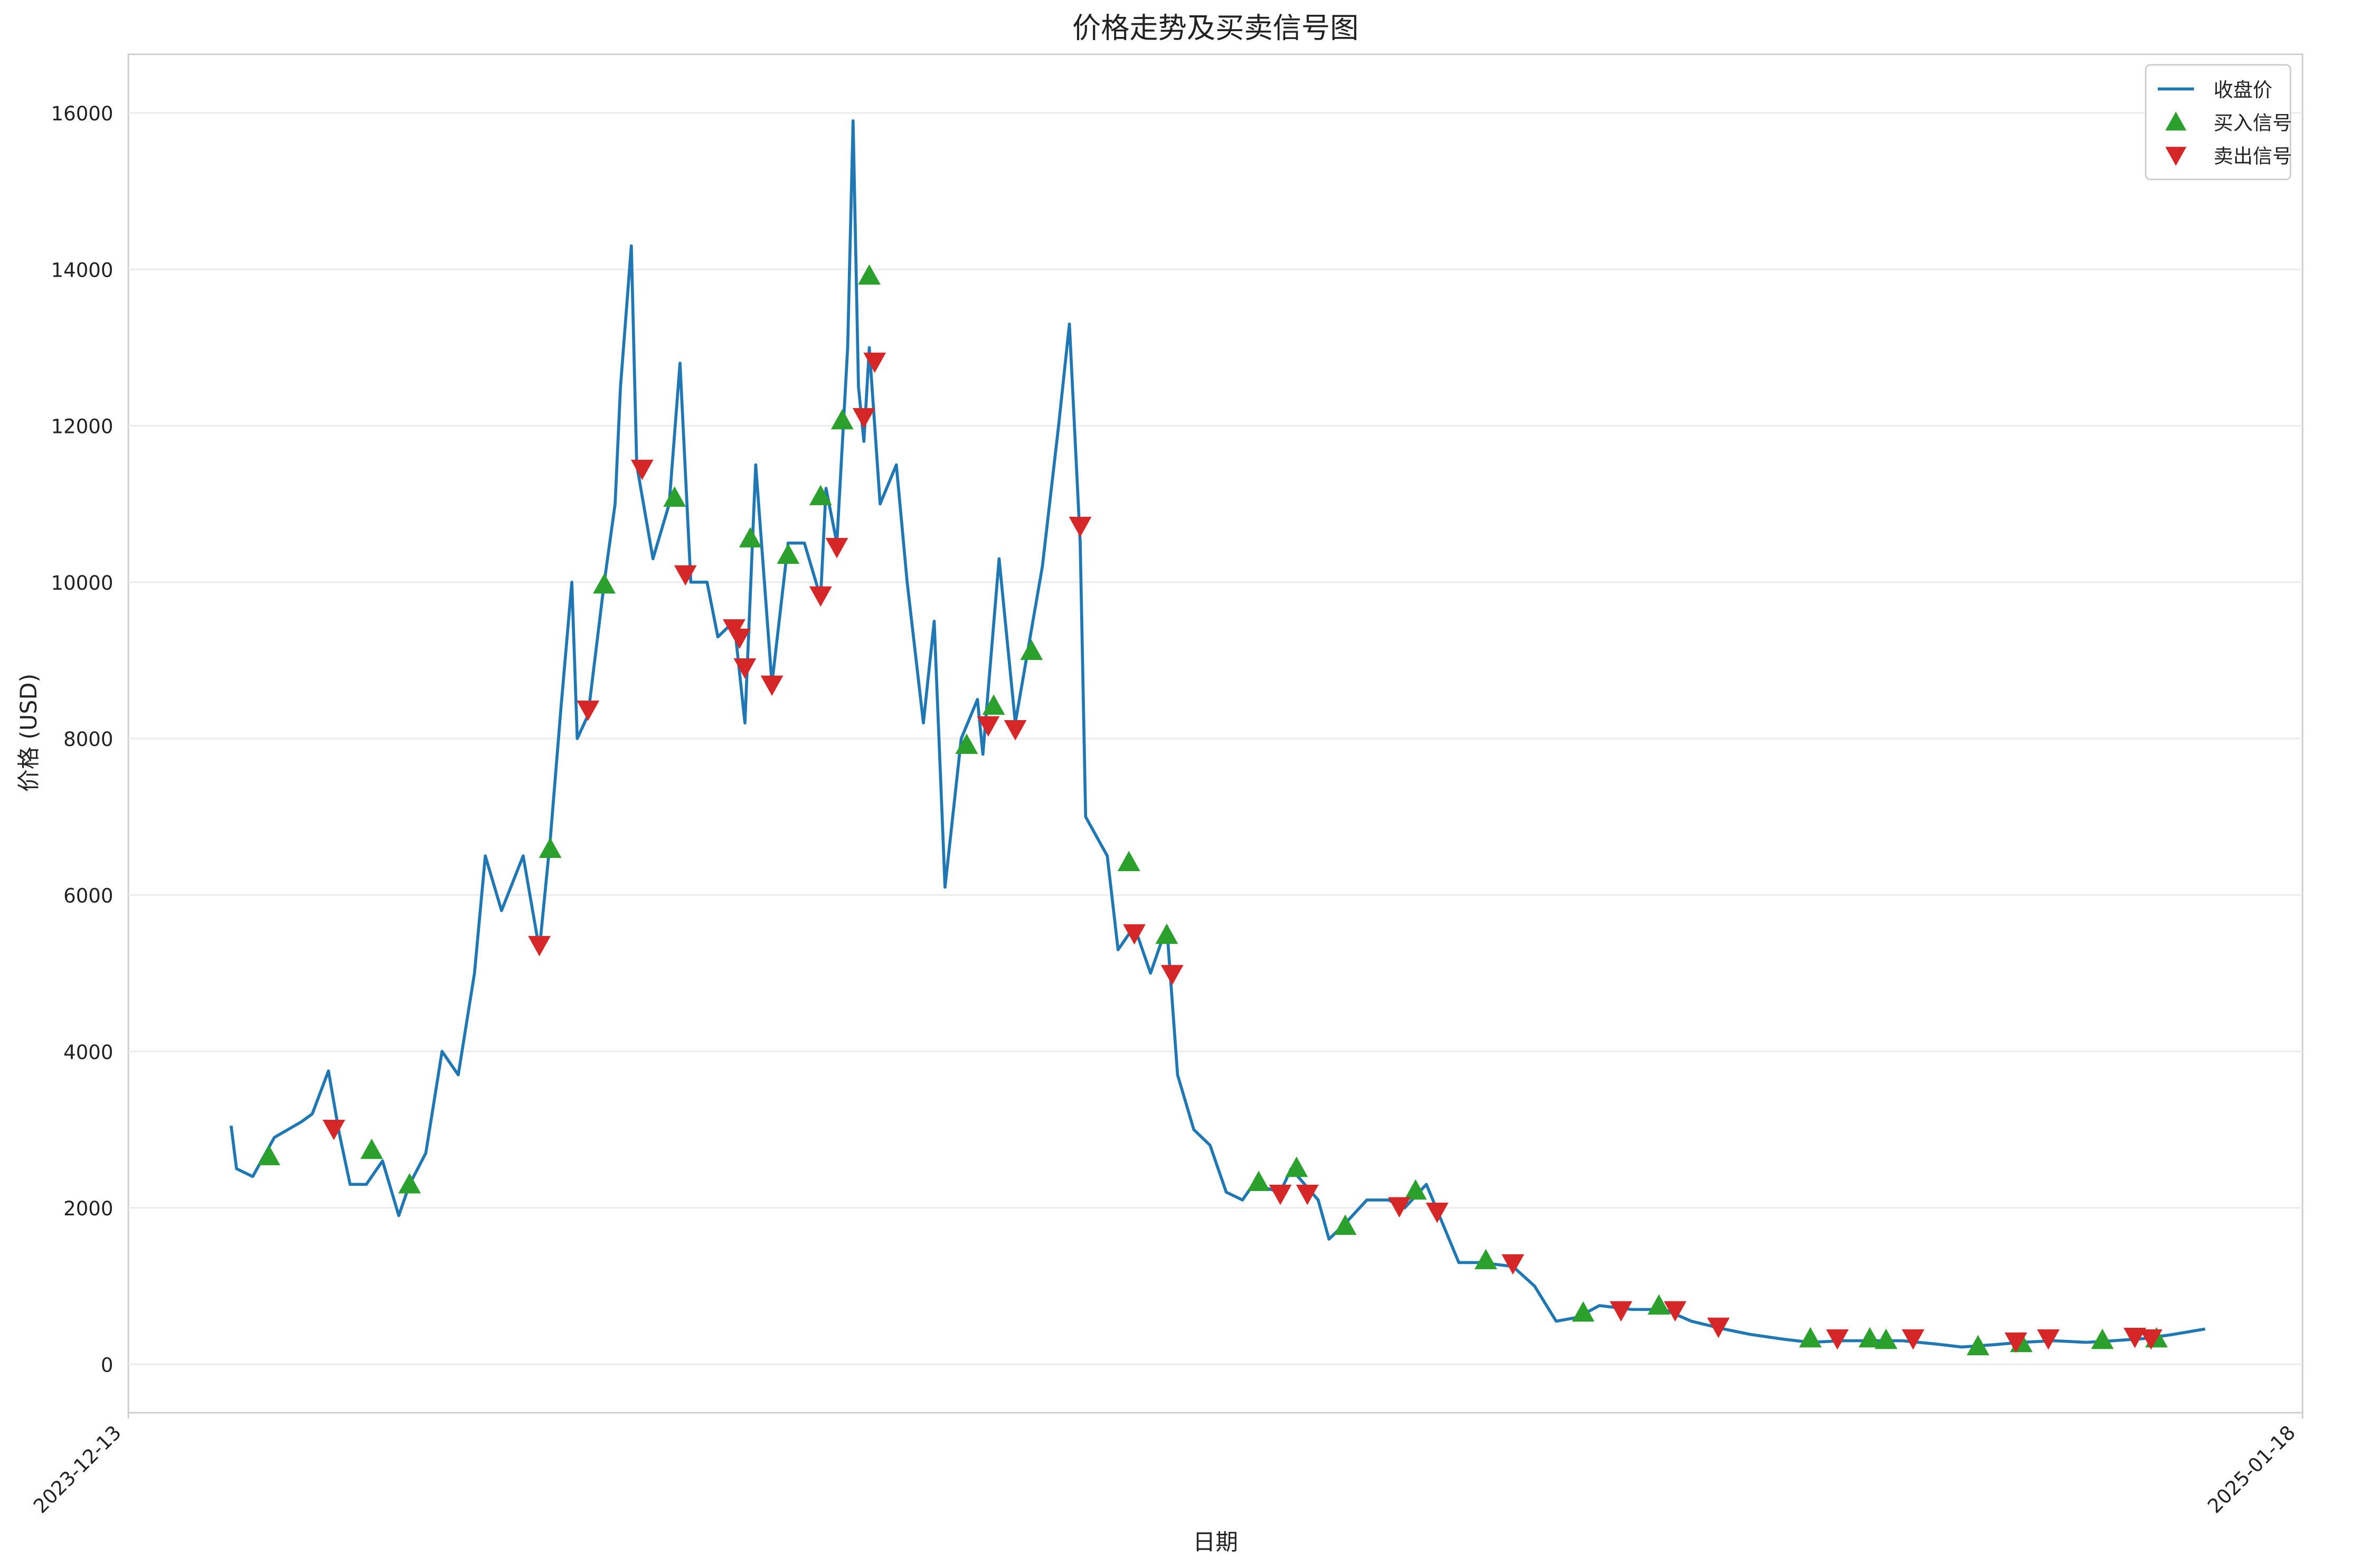 The height and width of the screenshot is (1568, 2360). Describe the element at coordinates (88, 1209) in the screenshot. I see `y-tick-label: 2000` at that location.